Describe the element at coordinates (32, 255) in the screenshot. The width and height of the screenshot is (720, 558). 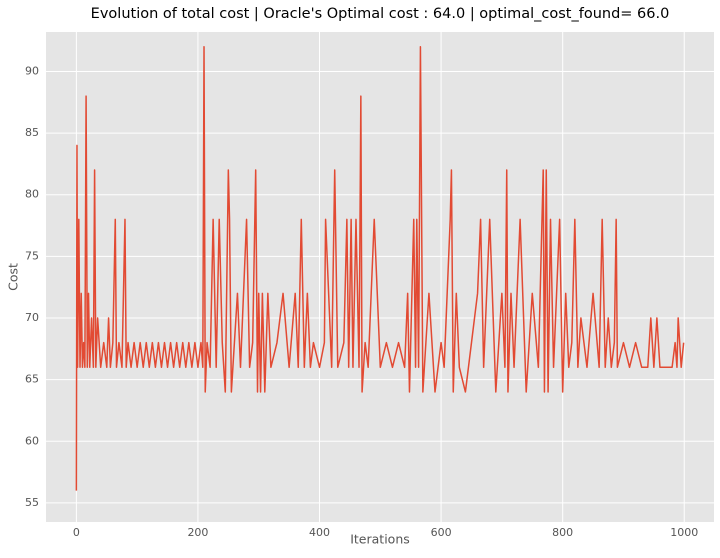
I see `y-tick-label: 75` at that location.